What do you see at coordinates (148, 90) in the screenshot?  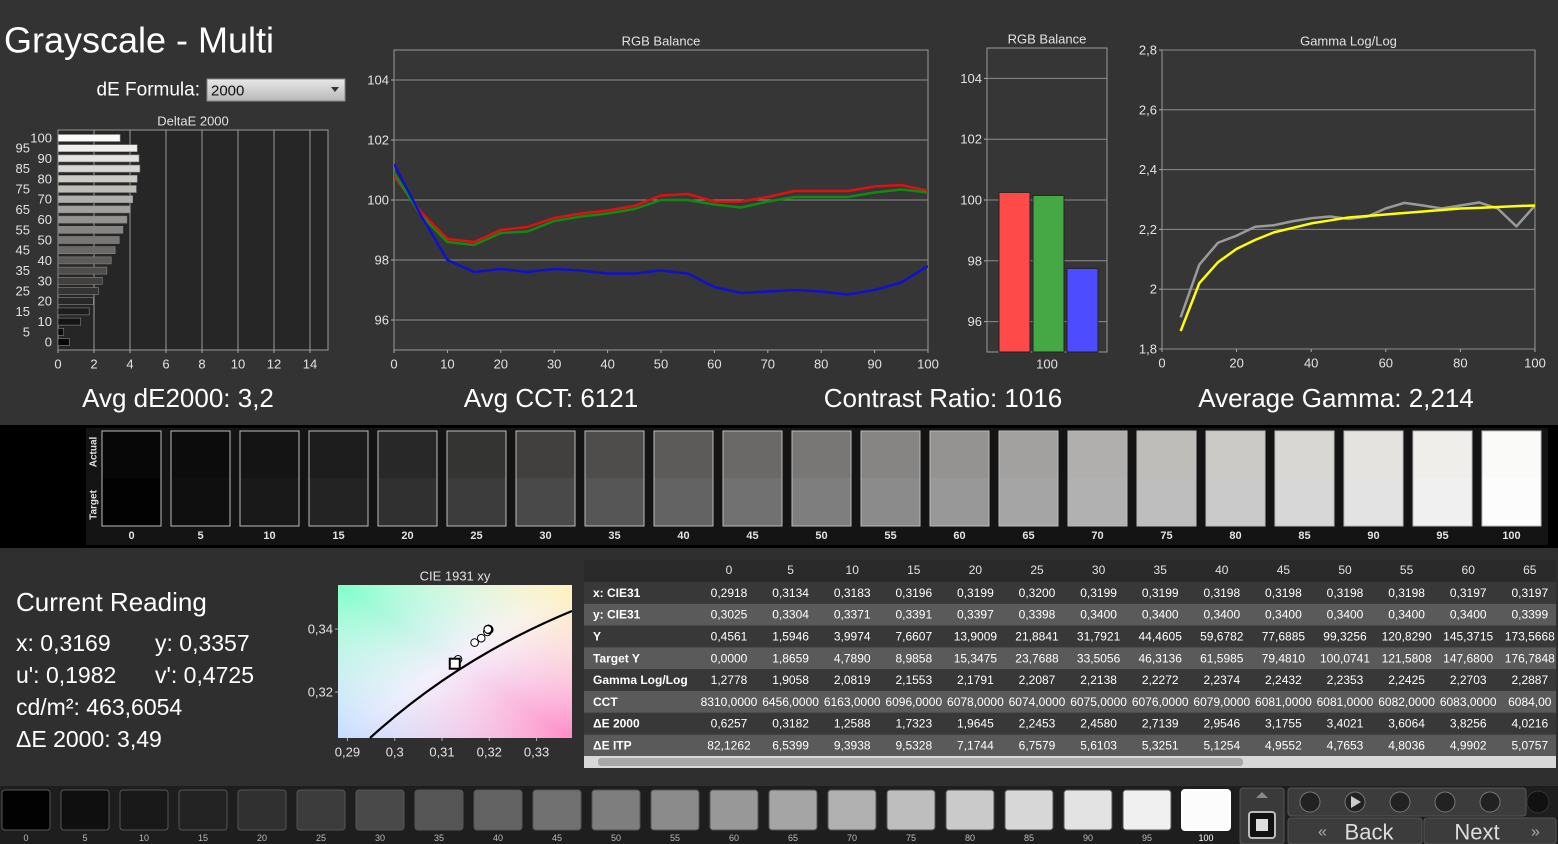 I see `formula-label: dE Formula:` at bounding box center [148, 90].